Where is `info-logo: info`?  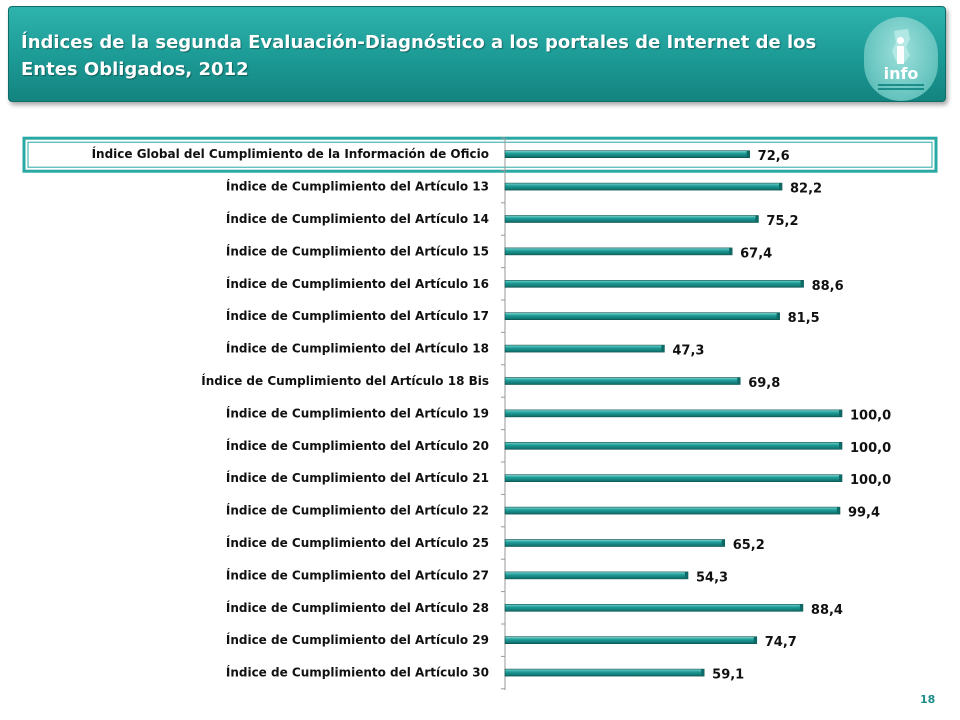 info-logo: info is located at coordinates (901, 59).